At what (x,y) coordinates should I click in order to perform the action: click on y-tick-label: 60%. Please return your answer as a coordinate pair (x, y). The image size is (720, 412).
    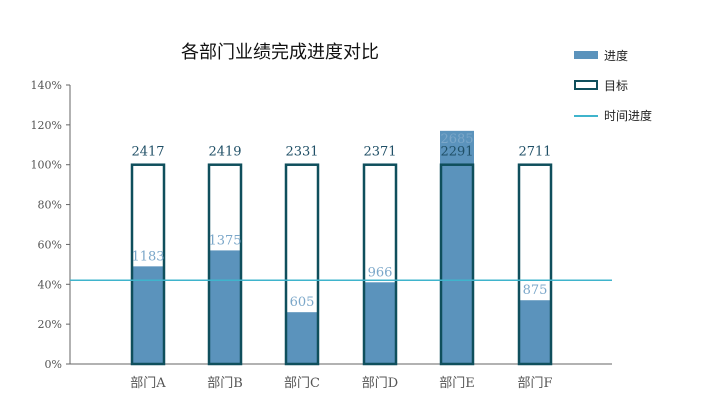
    Looking at the image, I should click on (50, 244).